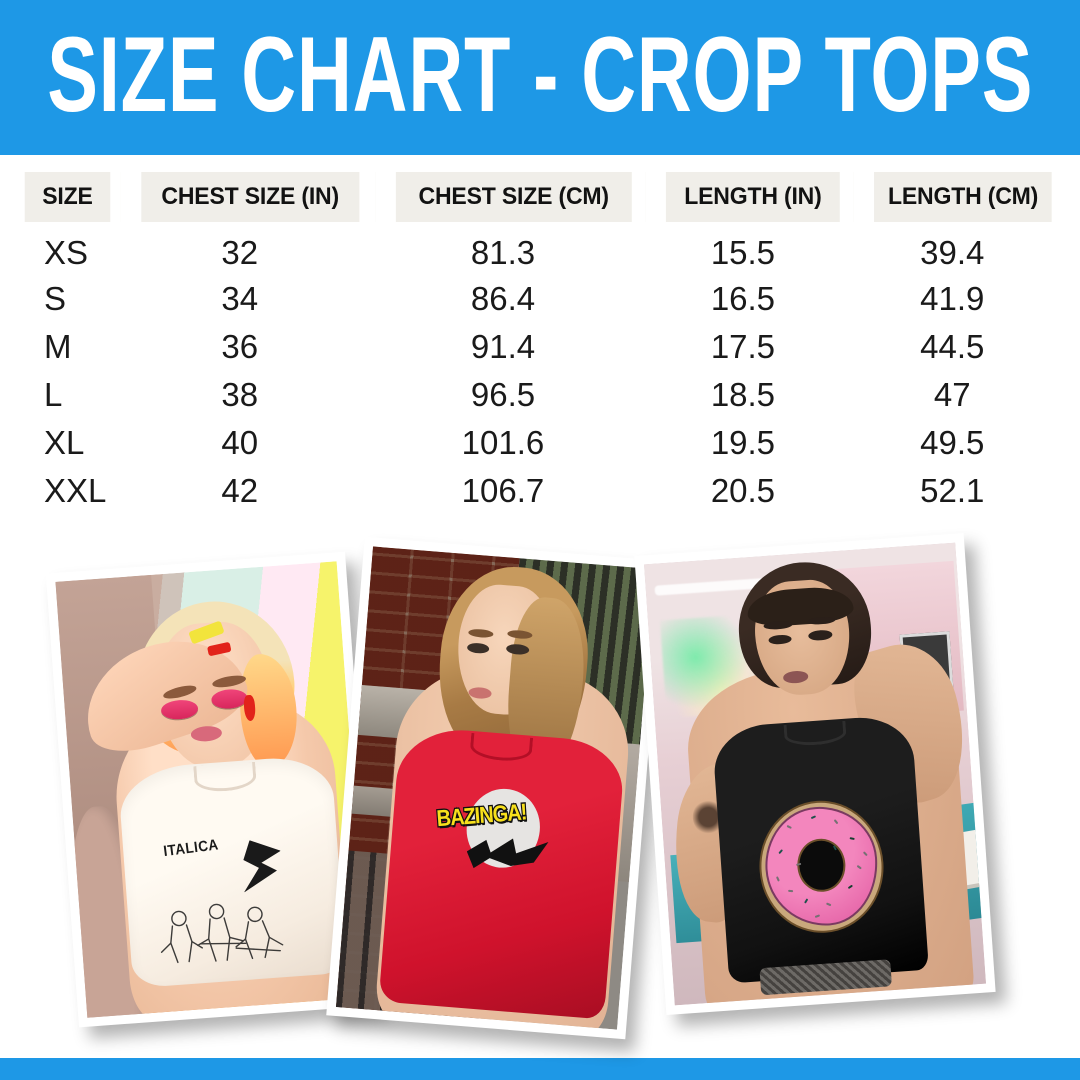 Image resolution: width=1080 pixels, height=1080 pixels. I want to click on product-photo-bazinga: BAZINGA!, so click(495, 788).